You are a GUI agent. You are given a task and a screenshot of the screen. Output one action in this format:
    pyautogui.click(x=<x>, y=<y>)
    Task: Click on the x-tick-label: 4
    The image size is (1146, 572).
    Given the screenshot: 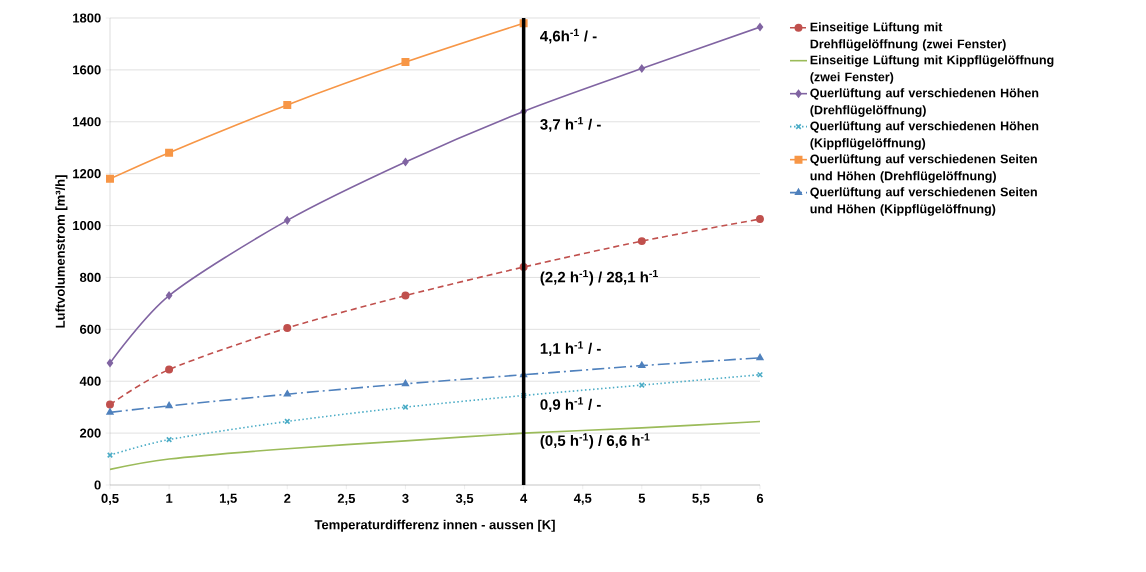 What is the action you would take?
    pyautogui.click(x=524, y=498)
    